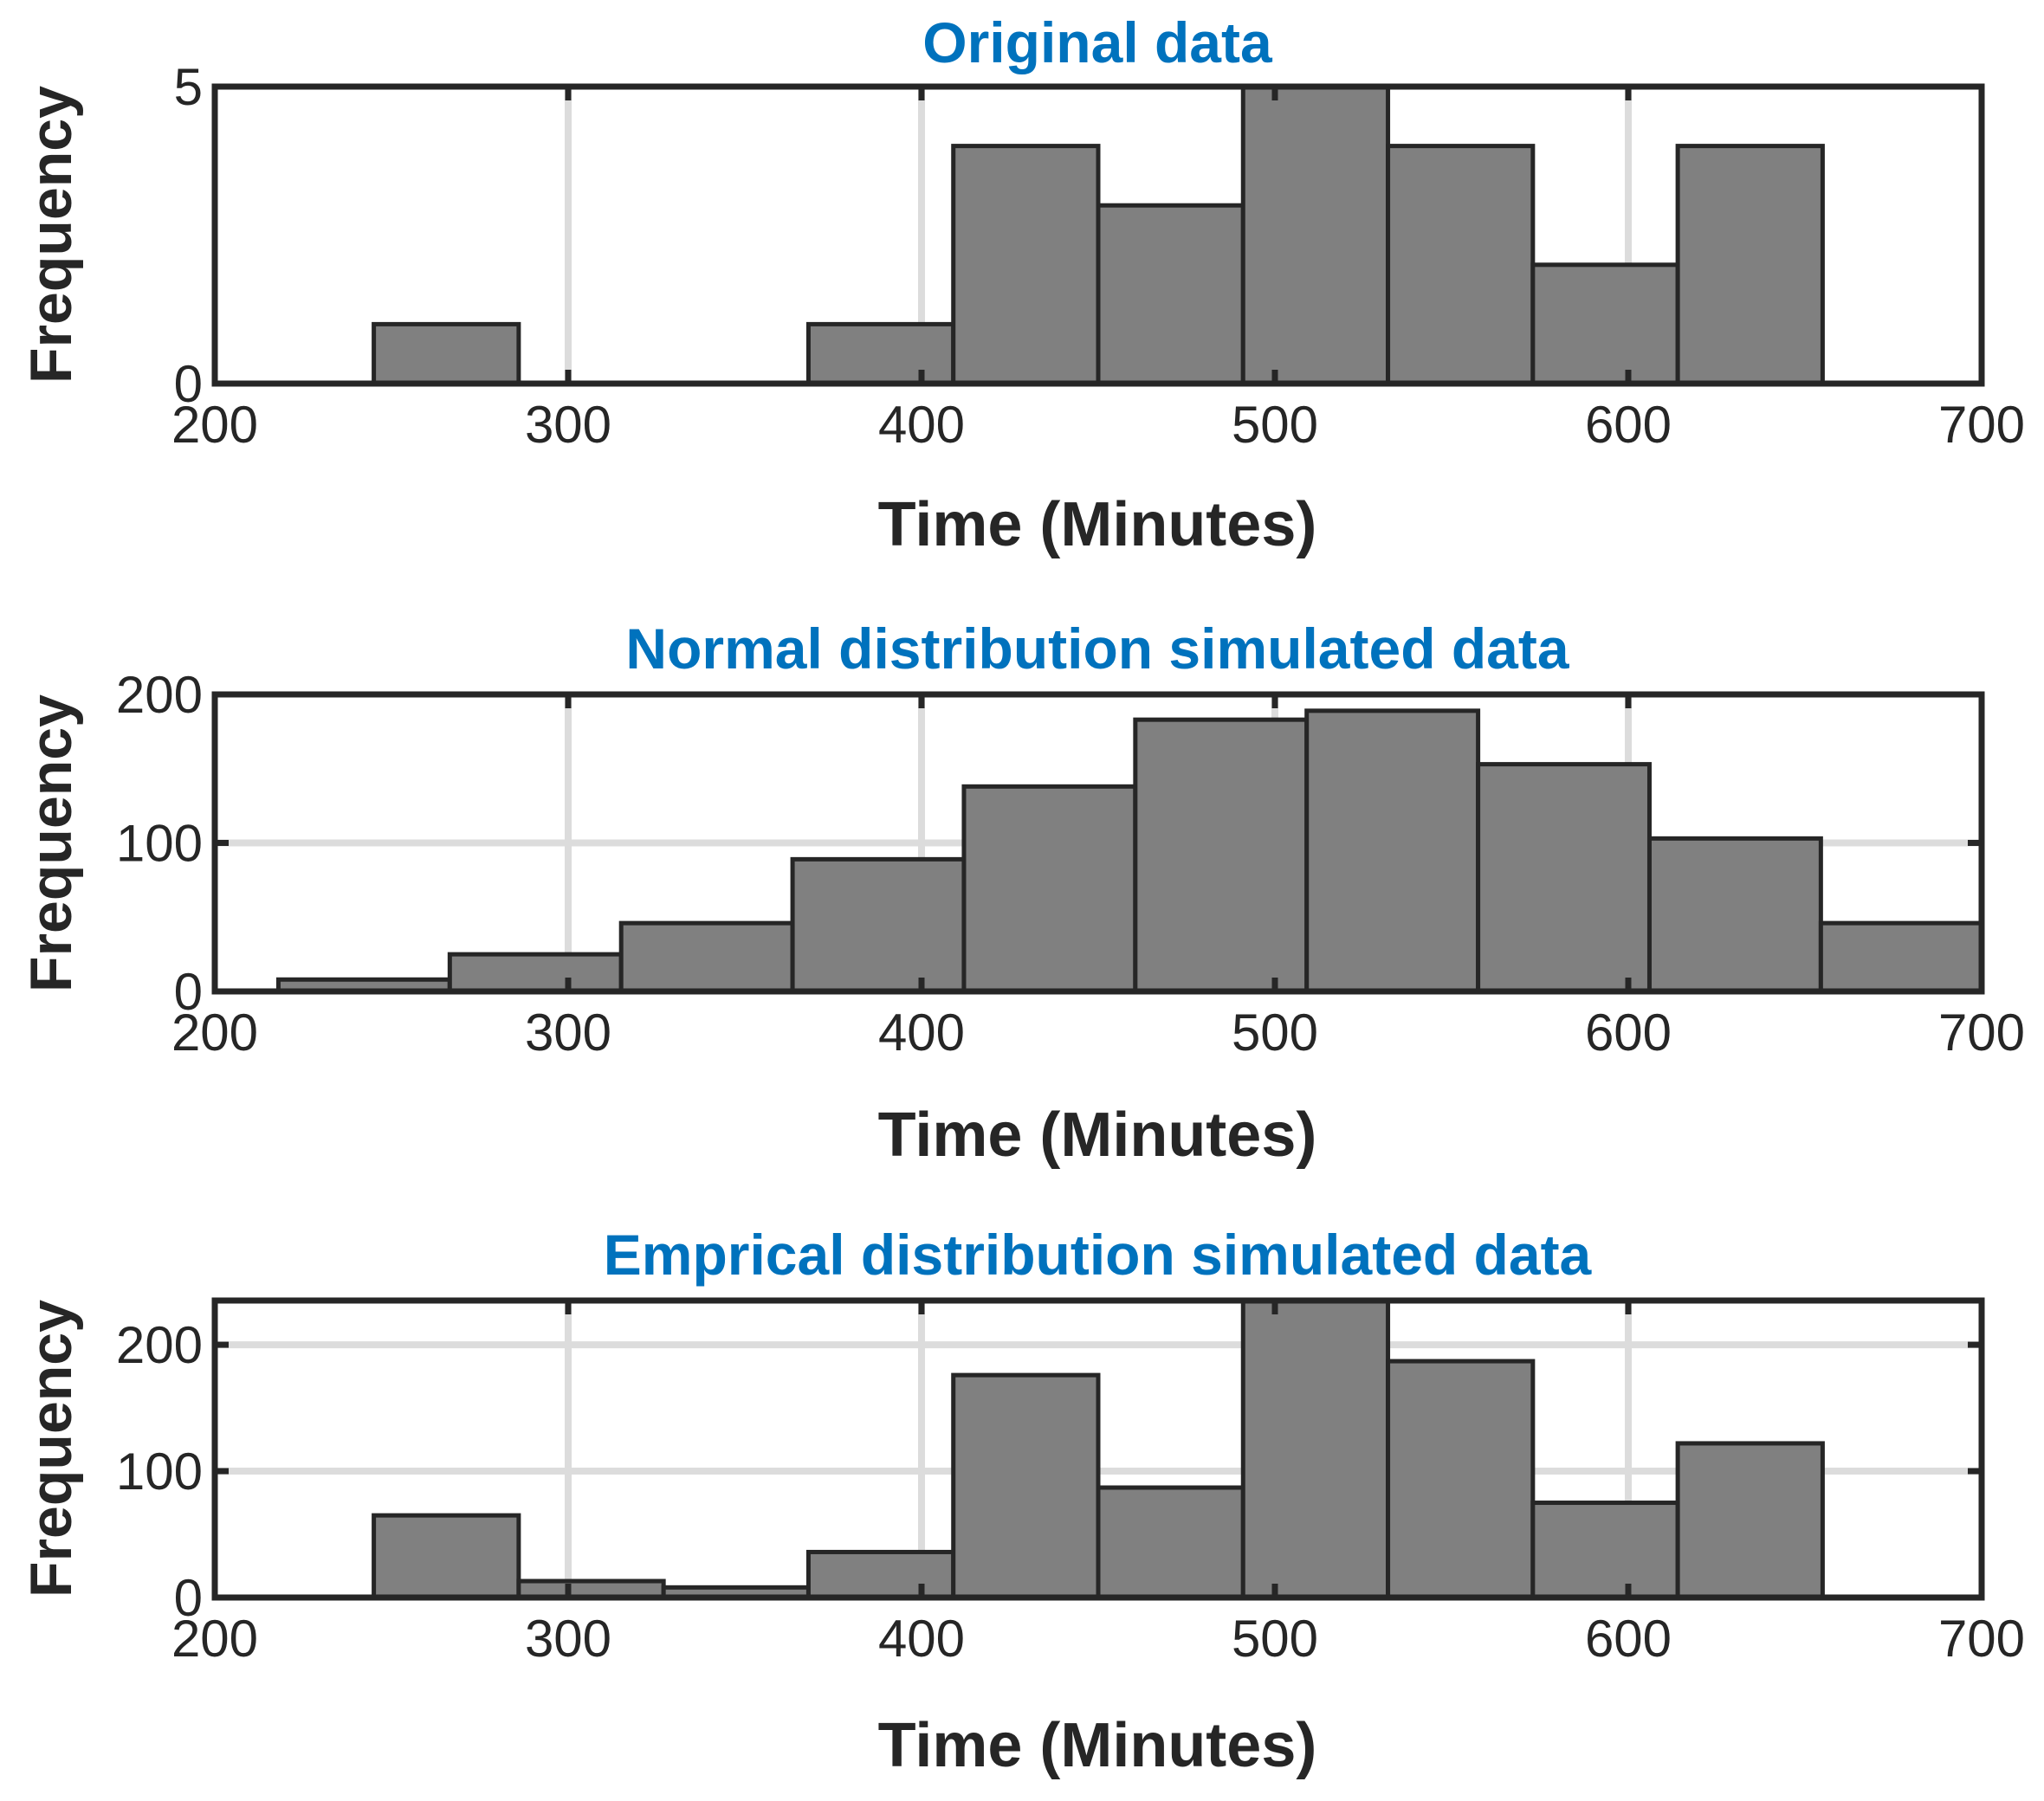  I want to click on panel-title: Emprical distribution simulated data, so click(1098, 1255).